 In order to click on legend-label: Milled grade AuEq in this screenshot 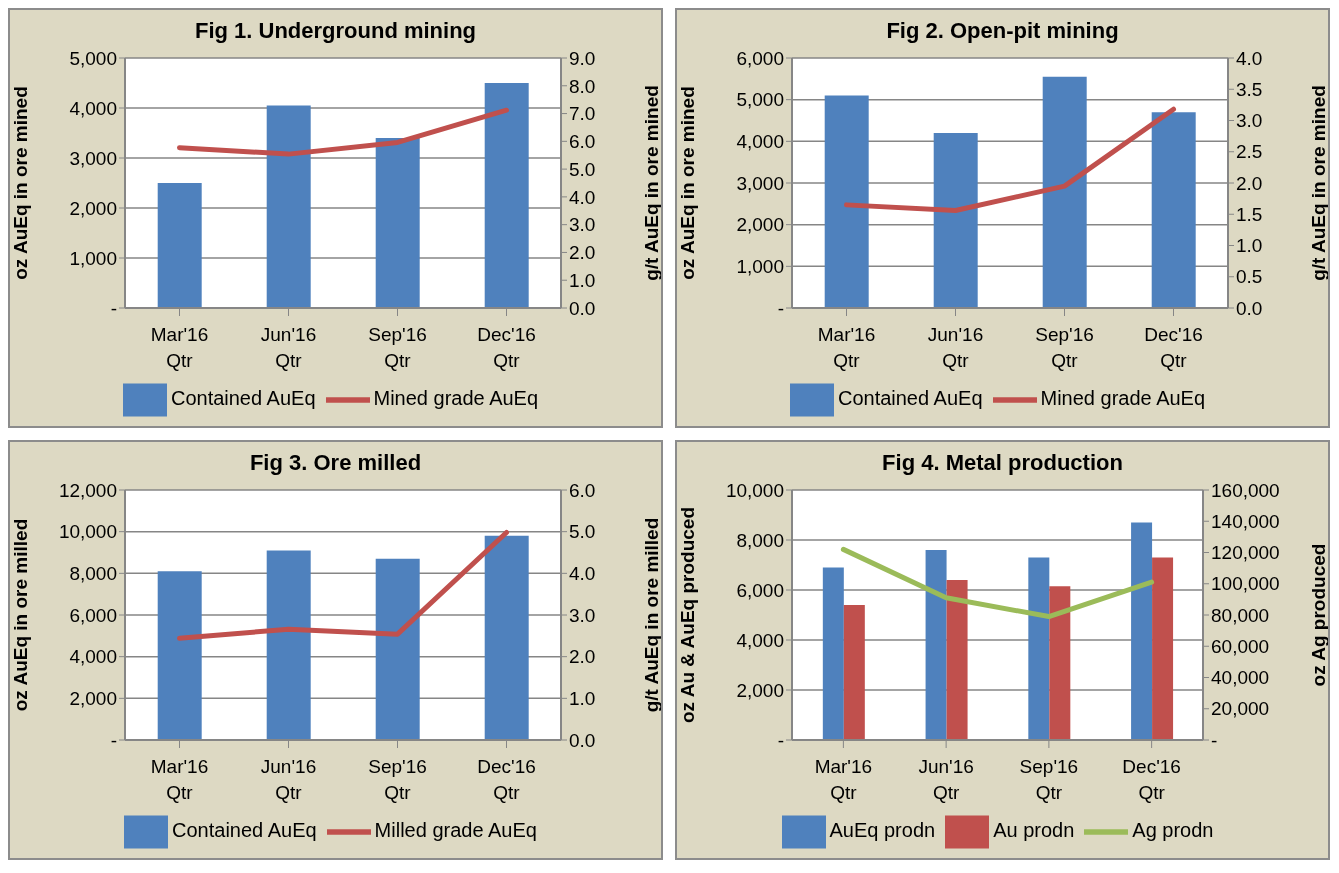, I will do `click(455, 830)`.